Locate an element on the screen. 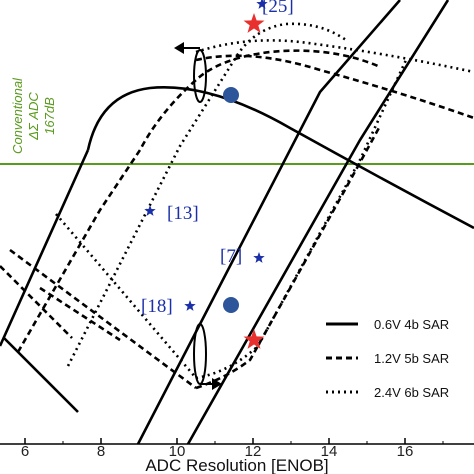  curve-solid-lower-diag is located at coordinates (41, 375).